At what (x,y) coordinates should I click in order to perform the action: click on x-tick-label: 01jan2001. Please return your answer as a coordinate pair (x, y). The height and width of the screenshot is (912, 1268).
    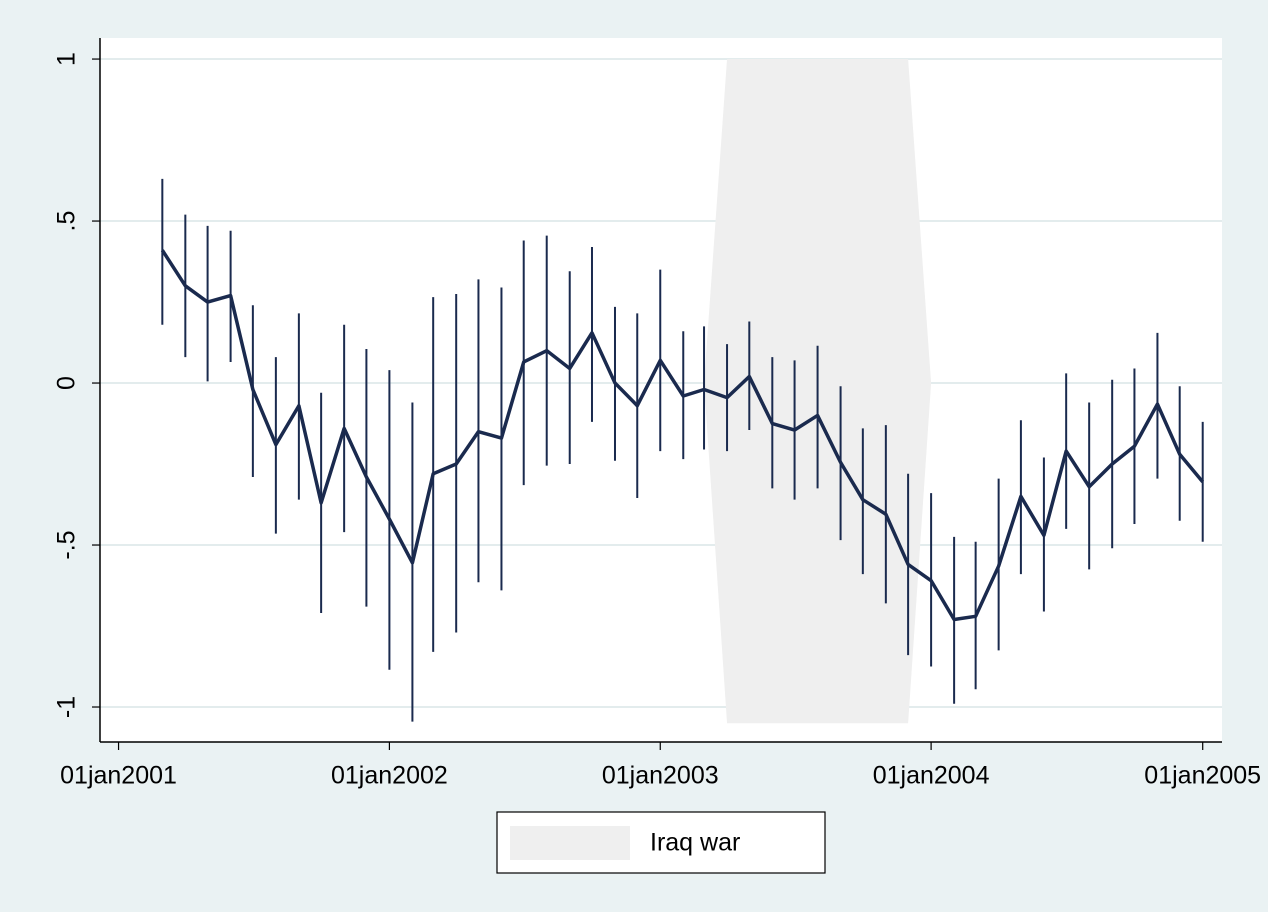
    Looking at the image, I should click on (118, 776).